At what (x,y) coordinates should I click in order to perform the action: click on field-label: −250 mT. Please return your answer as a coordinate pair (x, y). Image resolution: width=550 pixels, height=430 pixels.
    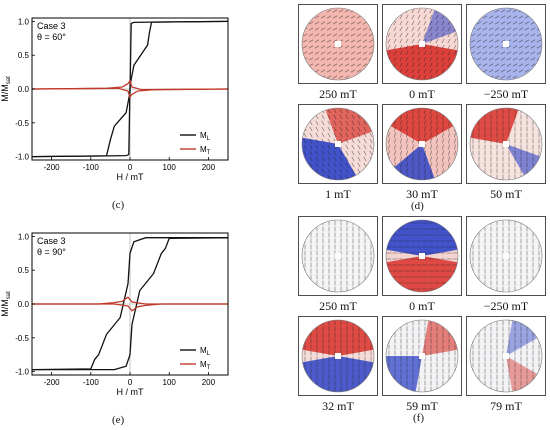
    Looking at the image, I should click on (506, 306).